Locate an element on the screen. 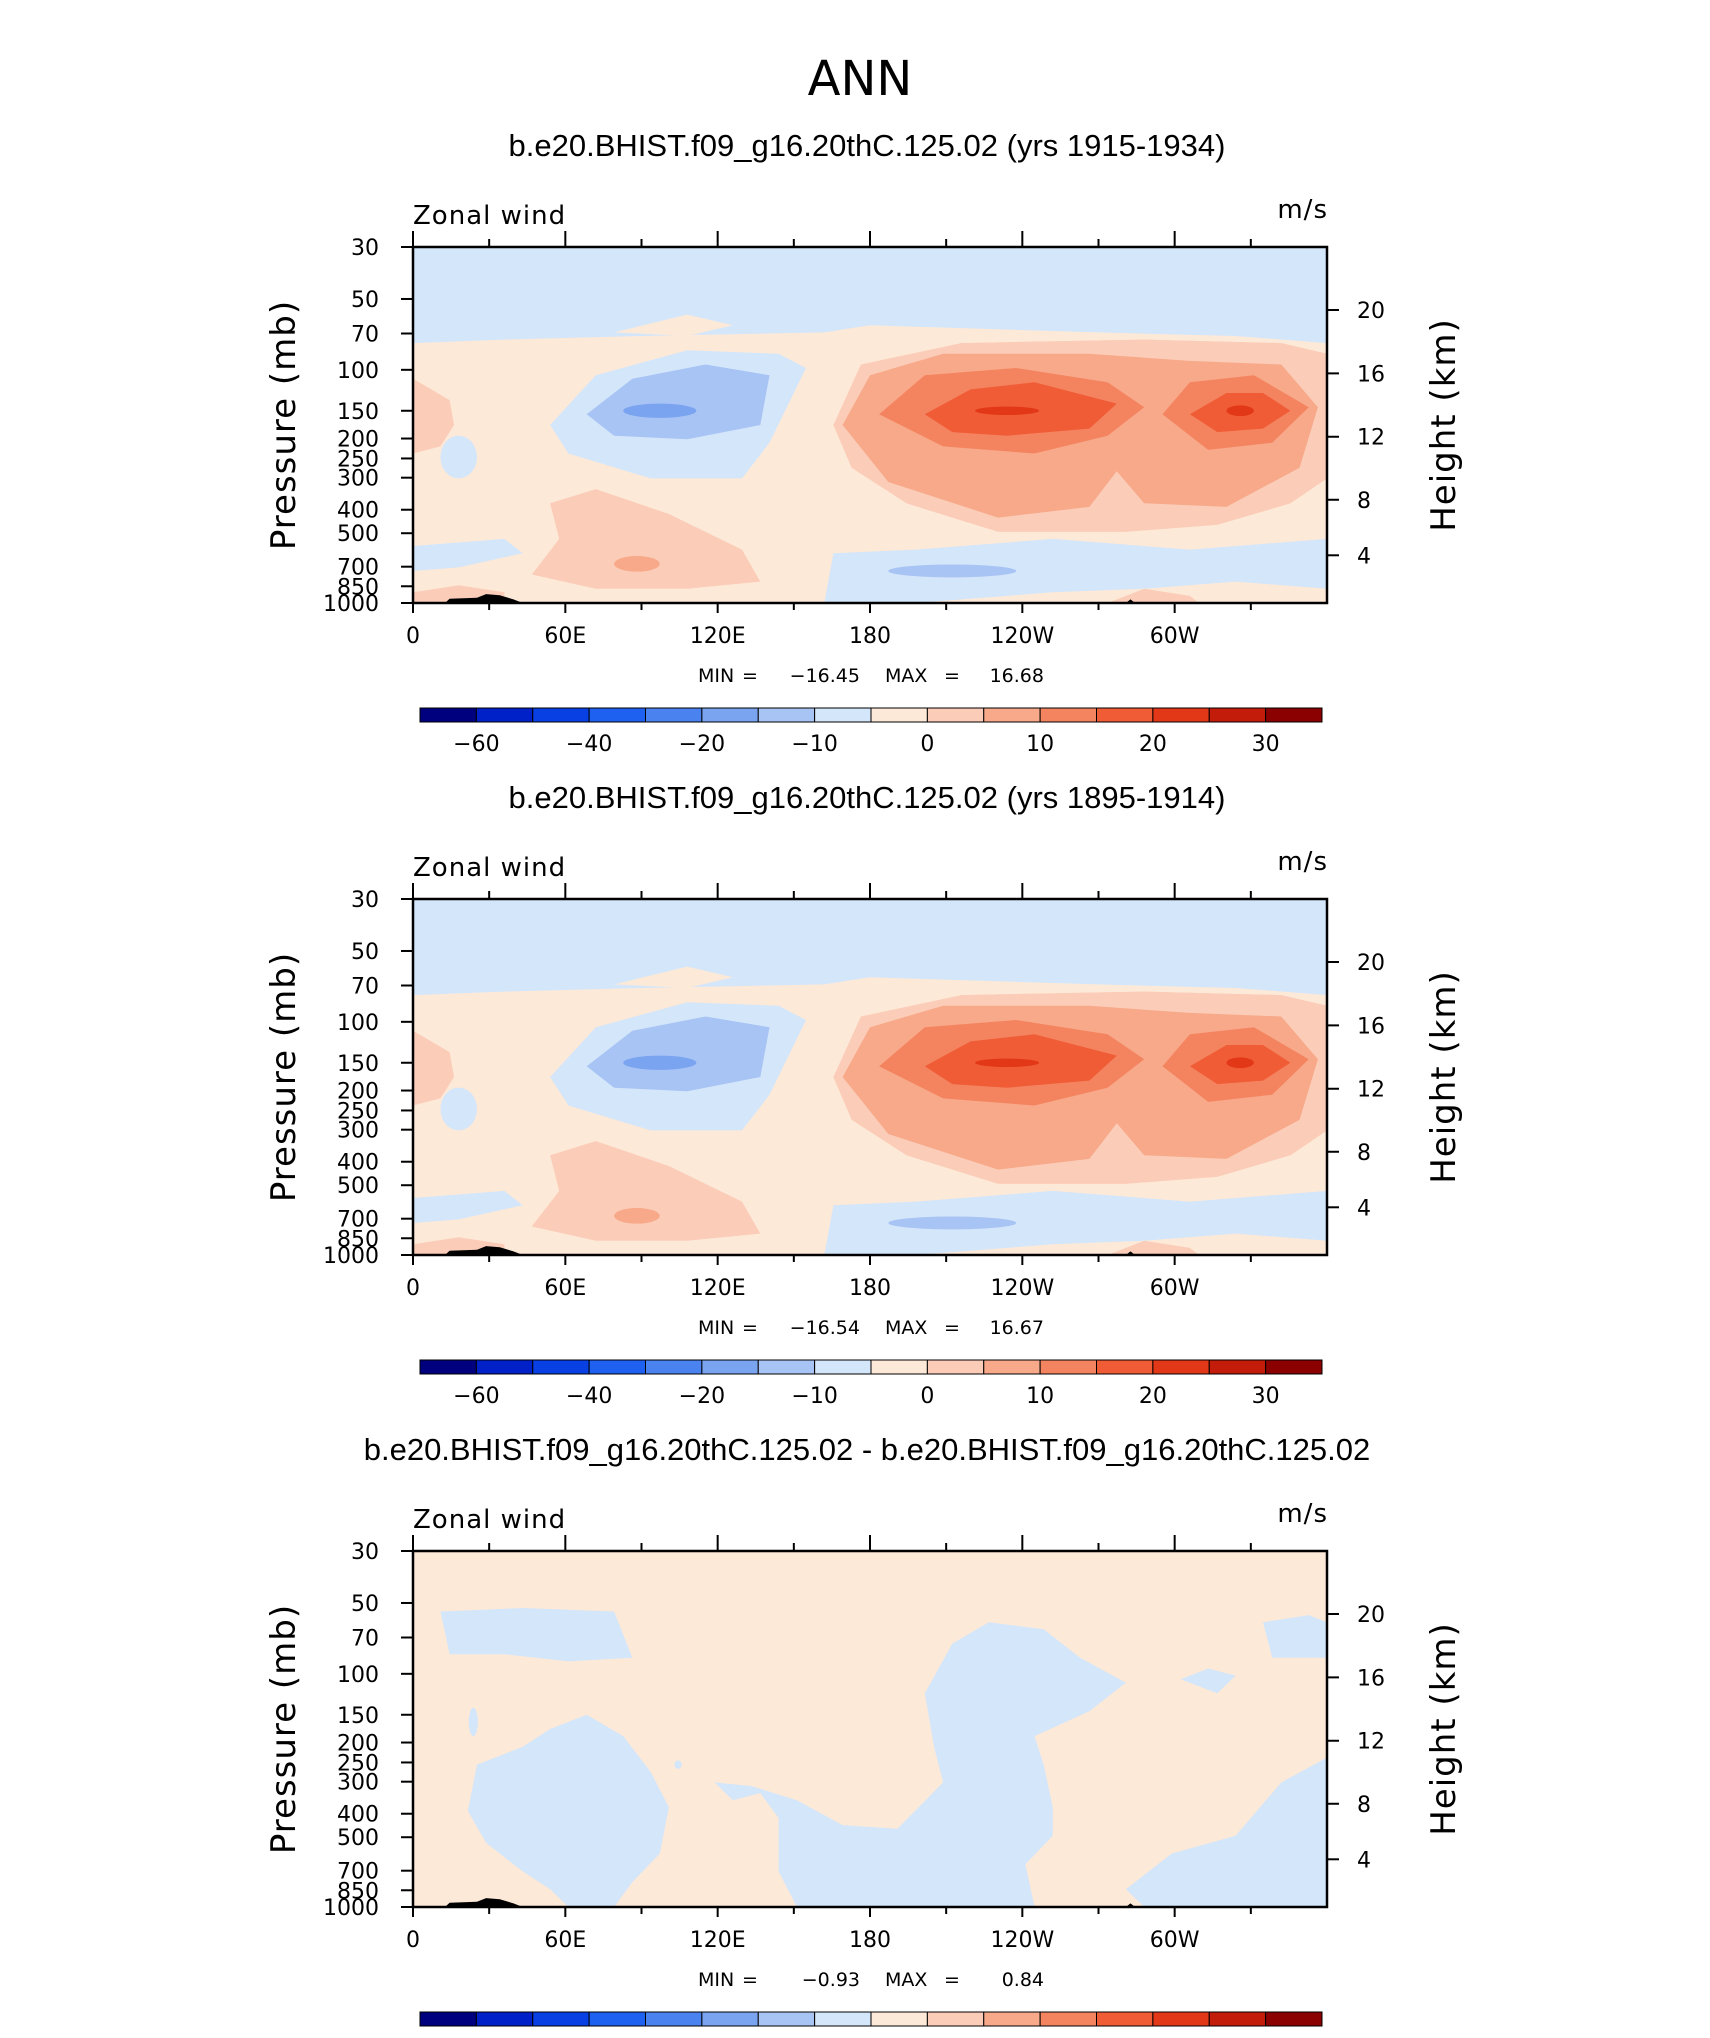 This screenshot has width=1710, height=2038. y-tick-label: 300 is located at coordinates (358, 479).